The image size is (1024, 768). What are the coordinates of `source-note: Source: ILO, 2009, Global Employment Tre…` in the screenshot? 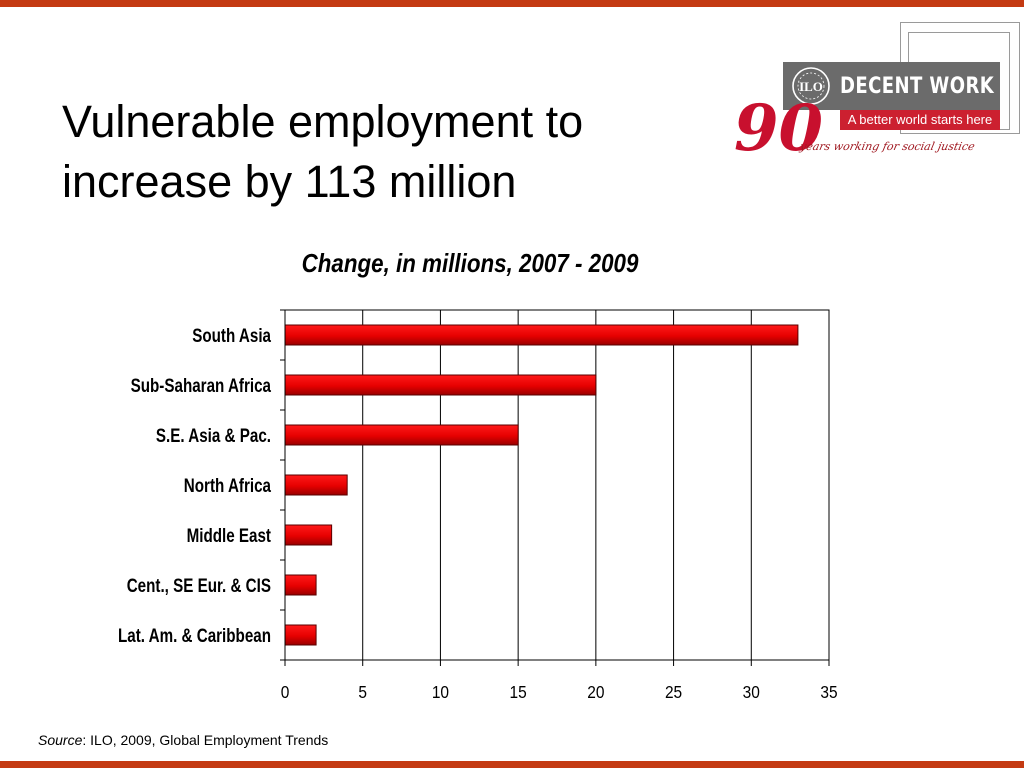 It's located at (288, 740).